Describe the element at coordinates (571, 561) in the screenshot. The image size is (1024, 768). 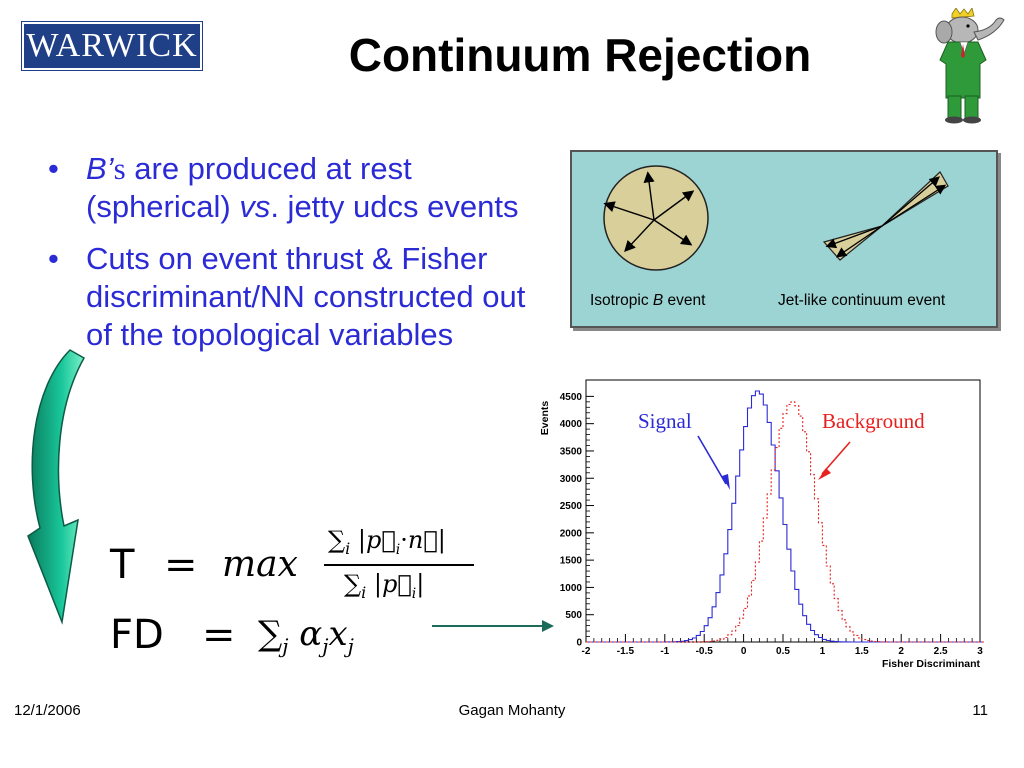
I see `y-tick-label: 1500` at that location.